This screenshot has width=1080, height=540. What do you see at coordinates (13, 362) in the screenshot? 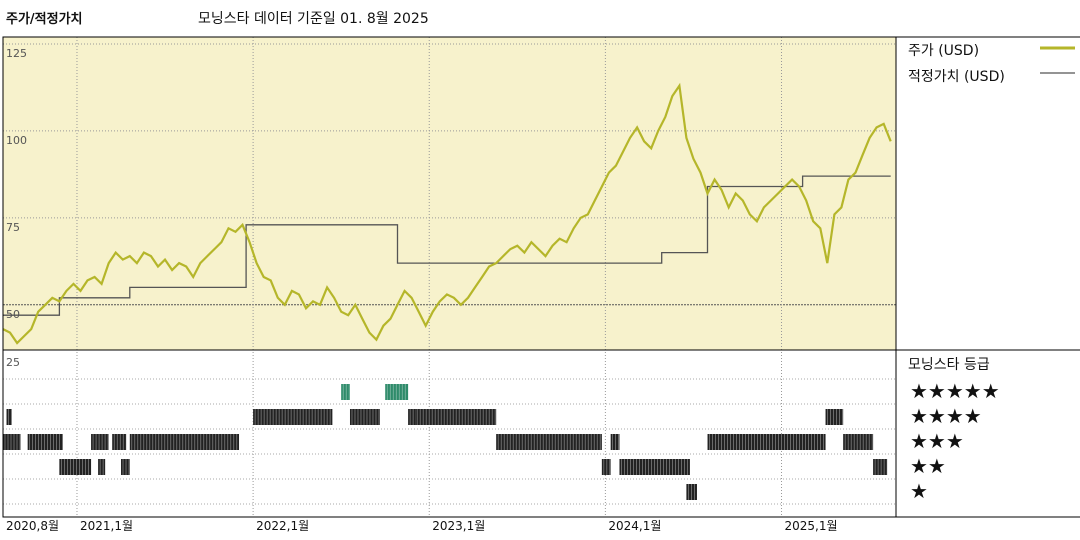
I see `rating-axis-label: 25` at bounding box center [13, 362].